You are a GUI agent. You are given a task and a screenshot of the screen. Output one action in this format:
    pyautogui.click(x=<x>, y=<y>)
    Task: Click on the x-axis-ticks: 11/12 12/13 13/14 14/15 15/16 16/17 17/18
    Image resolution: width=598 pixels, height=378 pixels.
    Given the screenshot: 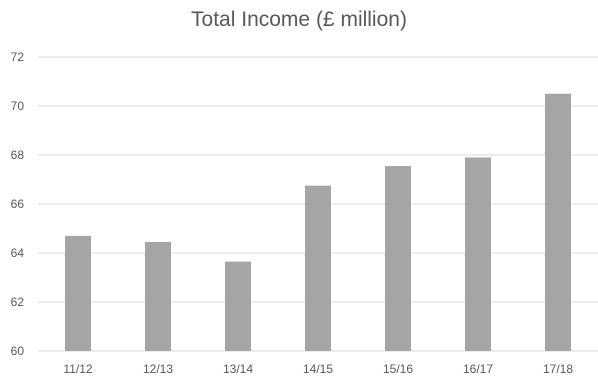 What is the action you would take?
    pyautogui.click(x=318, y=369)
    